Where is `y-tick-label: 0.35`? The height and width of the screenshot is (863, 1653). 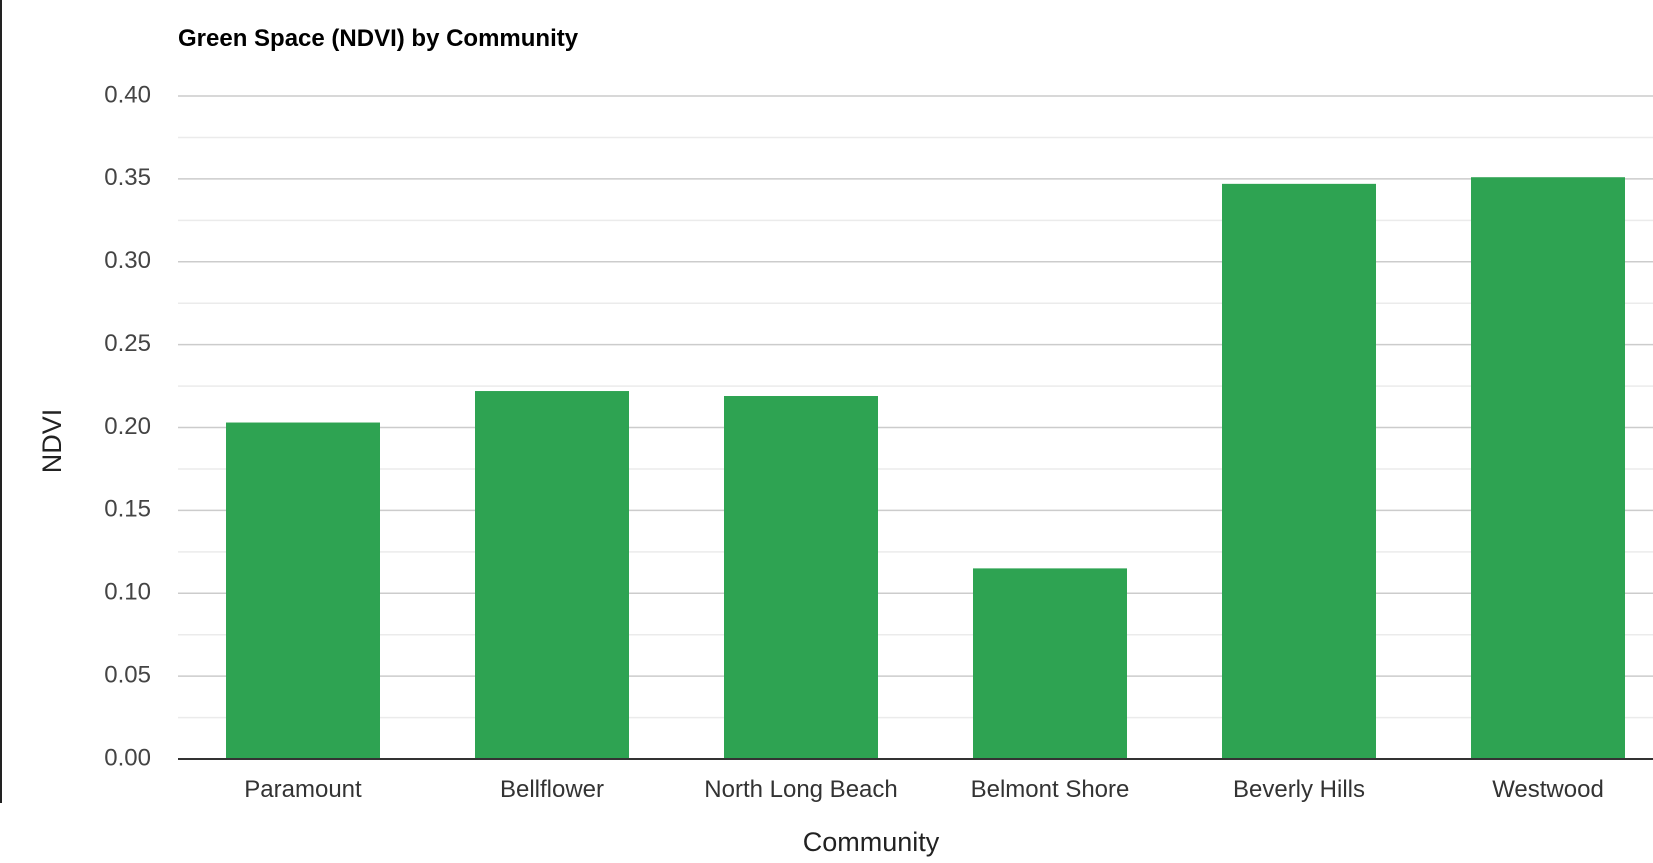
y-tick-label: 0.35 is located at coordinates (127, 177).